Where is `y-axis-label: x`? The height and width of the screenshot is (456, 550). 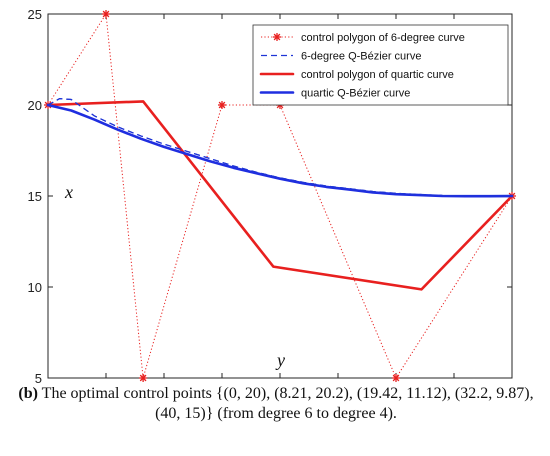 y-axis-label: x is located at coordinates (68, 192).